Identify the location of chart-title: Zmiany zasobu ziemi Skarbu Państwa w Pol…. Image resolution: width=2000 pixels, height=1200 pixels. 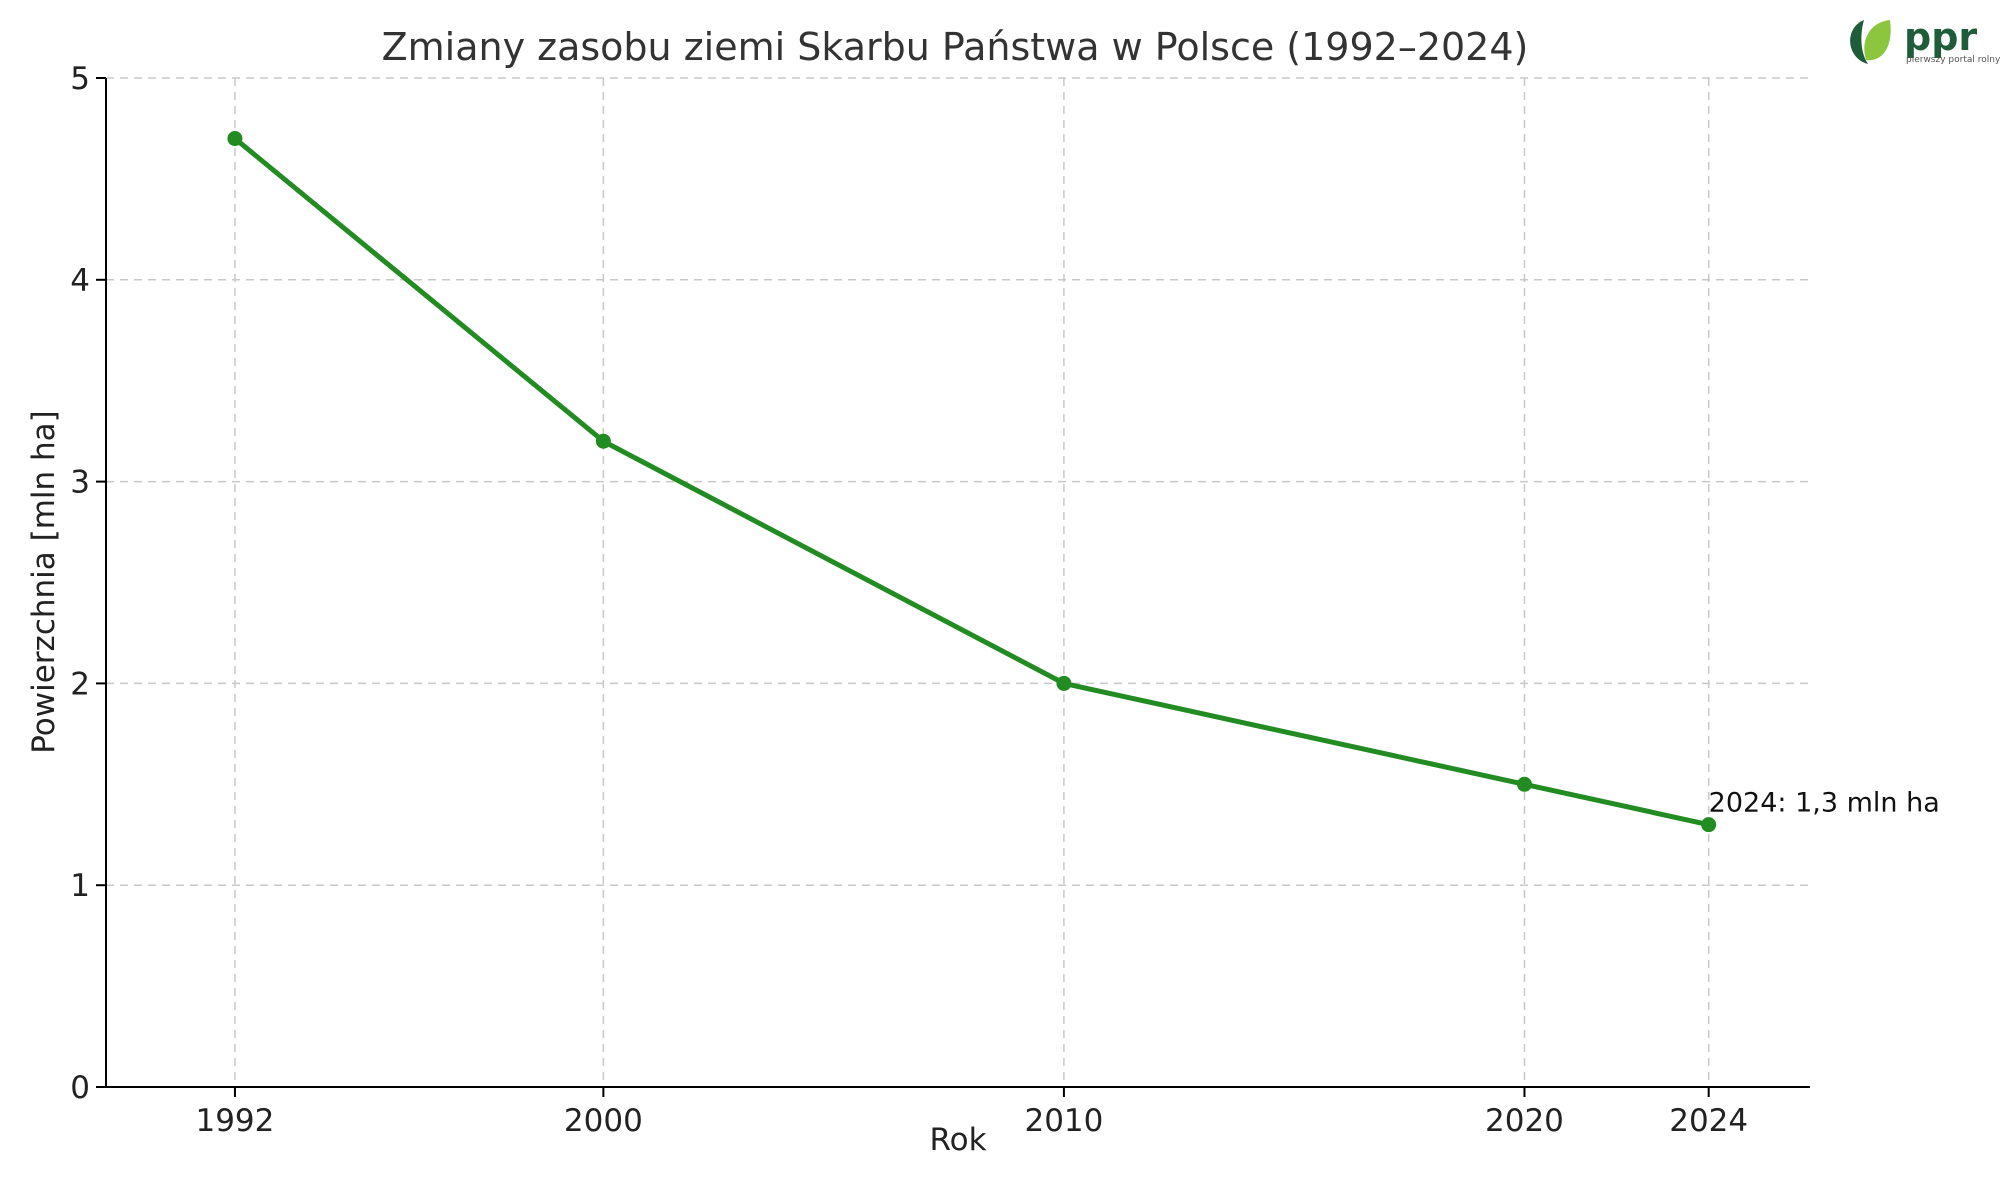
(955, 47).